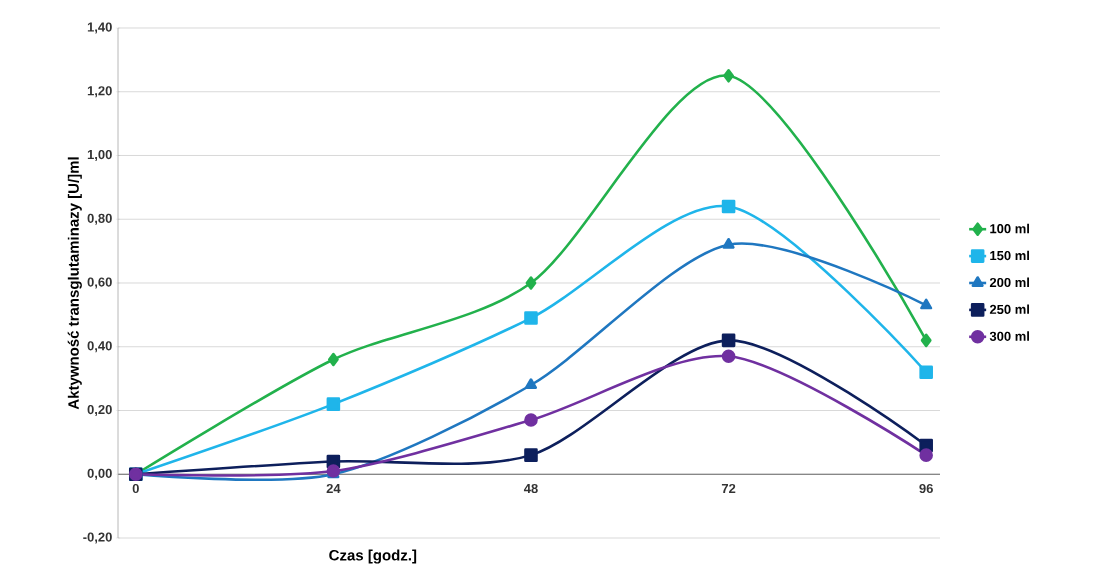  I want to click on legend-label: 300 ml, so click(1009, 336).